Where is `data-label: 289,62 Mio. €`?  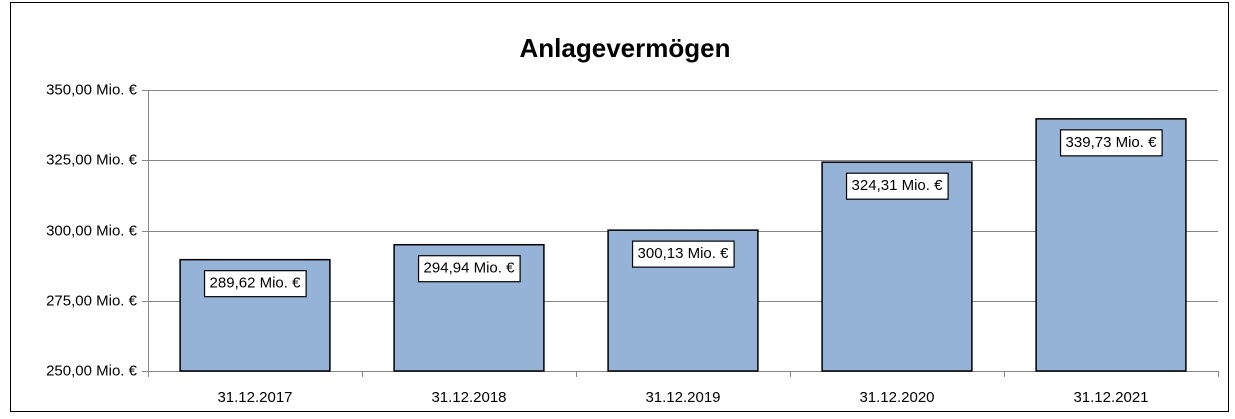
data-label: 289,62 Mio. € is located at coordinates (256, 283).